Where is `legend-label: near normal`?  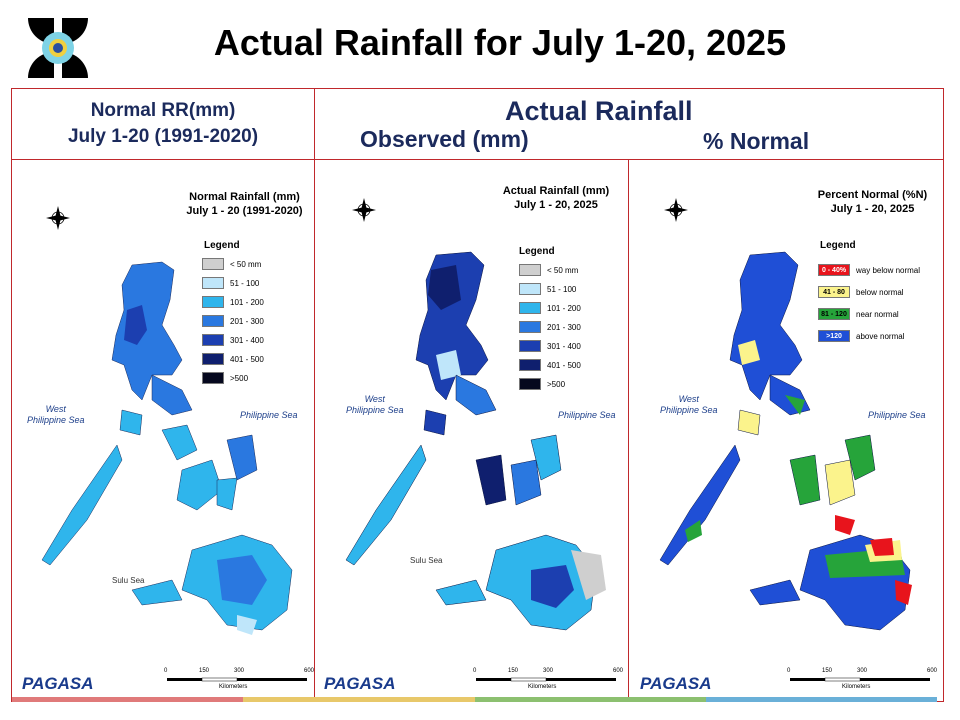
legend-label: near normal is located at coordinates (877, 314).